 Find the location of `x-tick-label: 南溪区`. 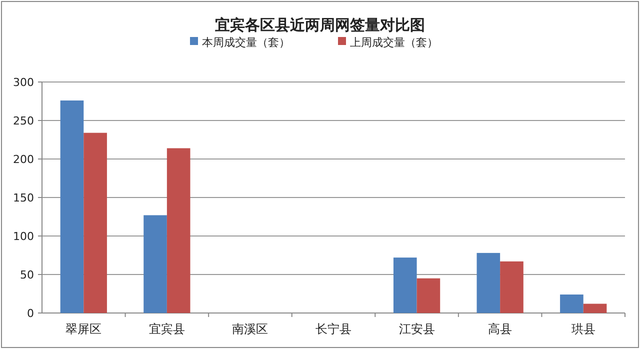

x-tick-label: 南溪区 is located at coordinates (250, 329).